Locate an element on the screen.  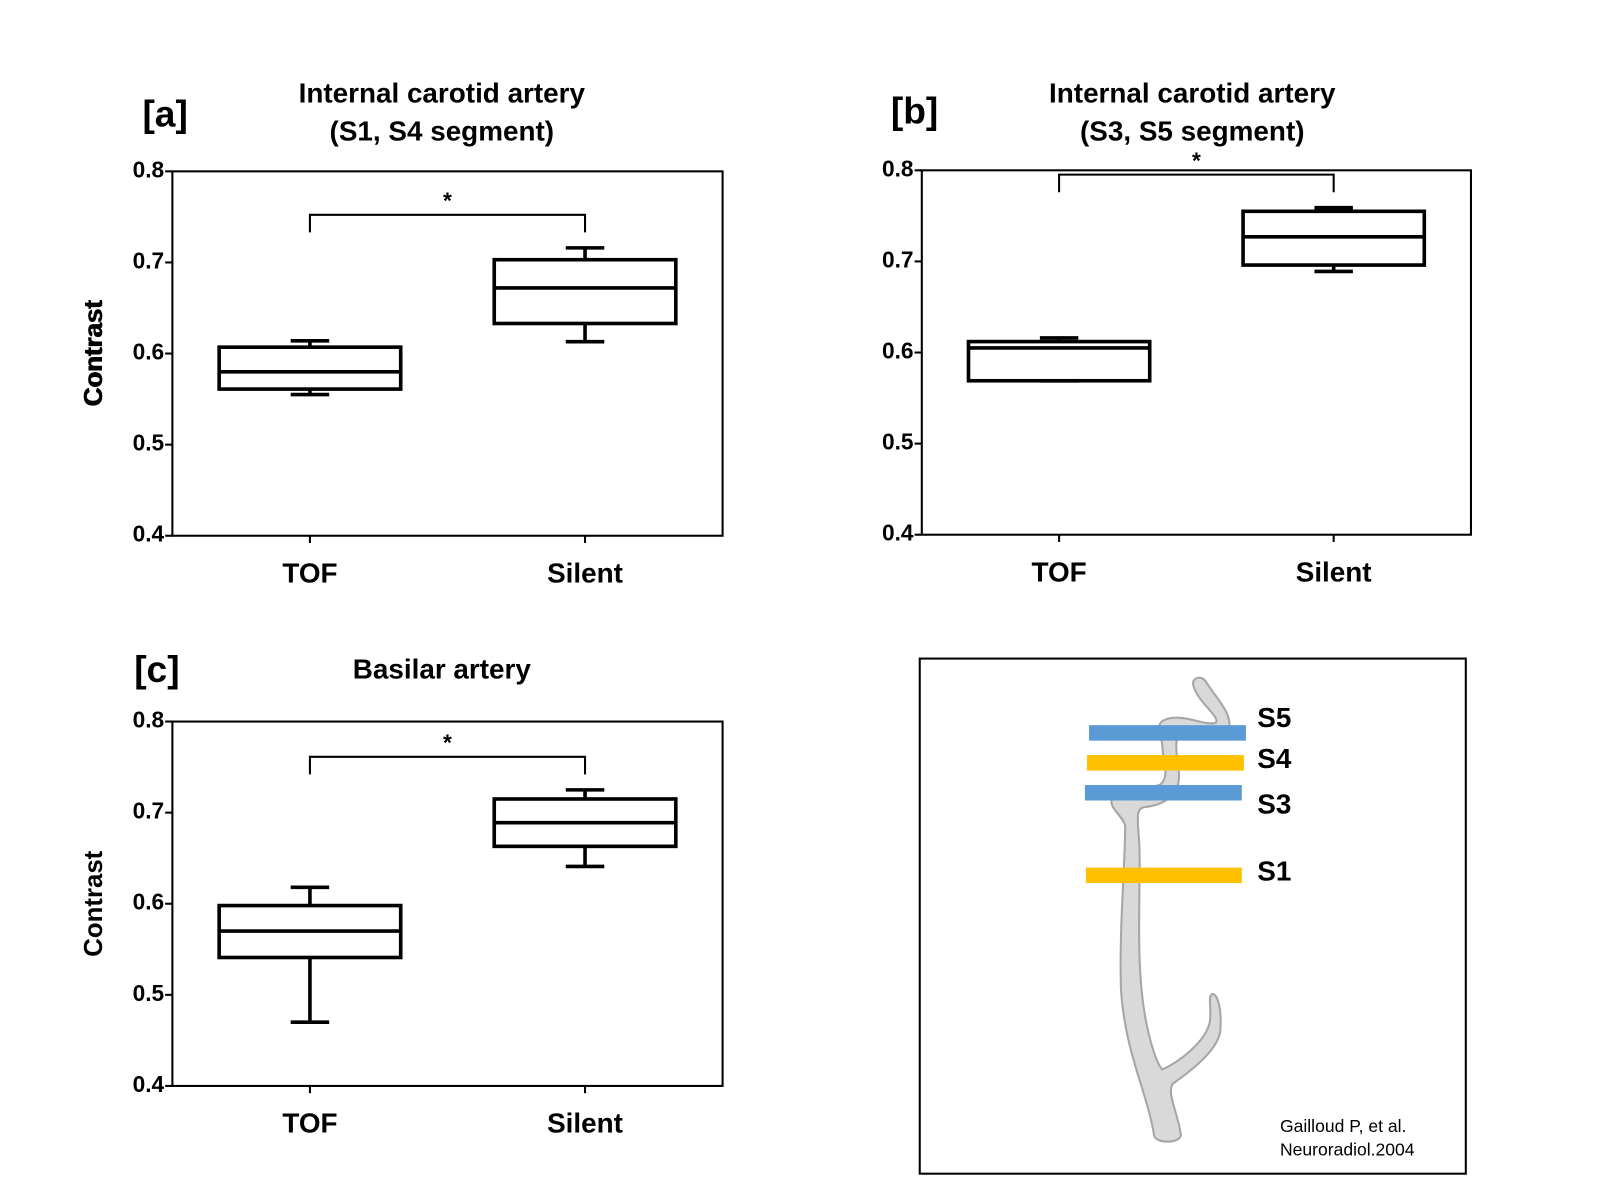
chart-title: (S3, S5 segment) is located at coordinates (1192, 131).